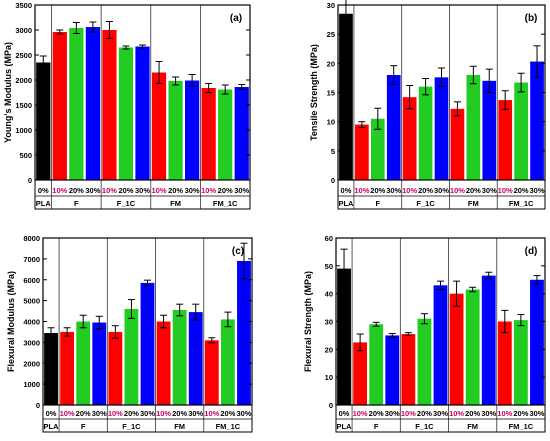 This screenshot has height=441, width=550. I want to click on y-tick-label: 4000, so click(31, 322).